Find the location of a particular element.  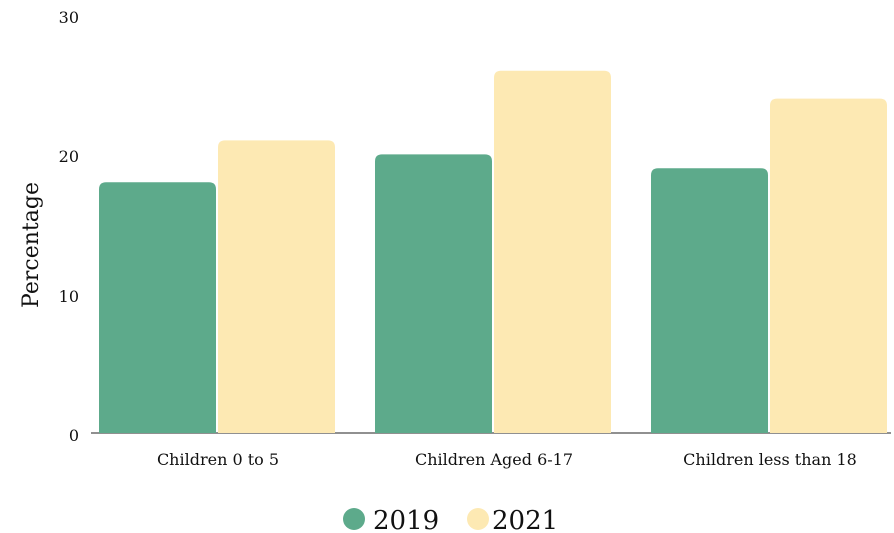

legend-label-2019: 2019 is located at coordinates (406, 519).